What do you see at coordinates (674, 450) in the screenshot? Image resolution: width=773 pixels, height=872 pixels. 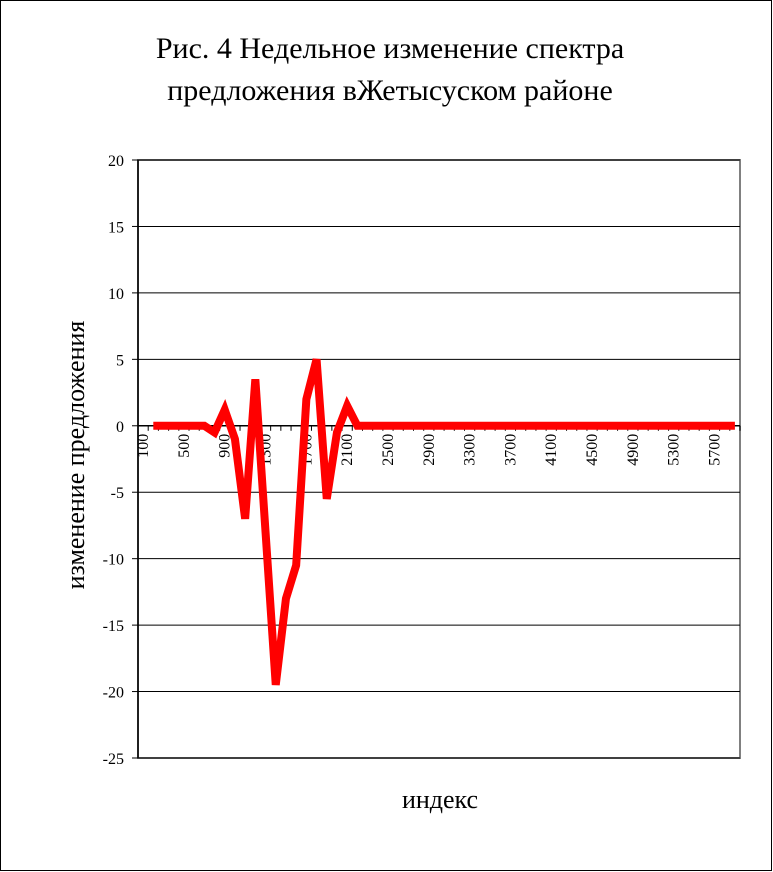 I see `x-tick-label: 5300` at bounding box center [674, 450].